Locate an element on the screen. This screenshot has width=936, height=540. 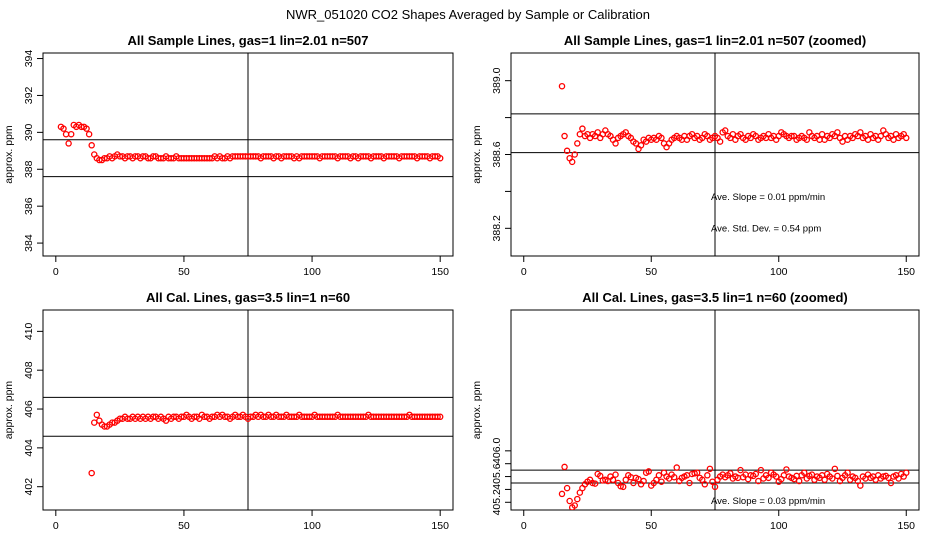
y-tick-label: 394 is located at coordinates (29, 59).